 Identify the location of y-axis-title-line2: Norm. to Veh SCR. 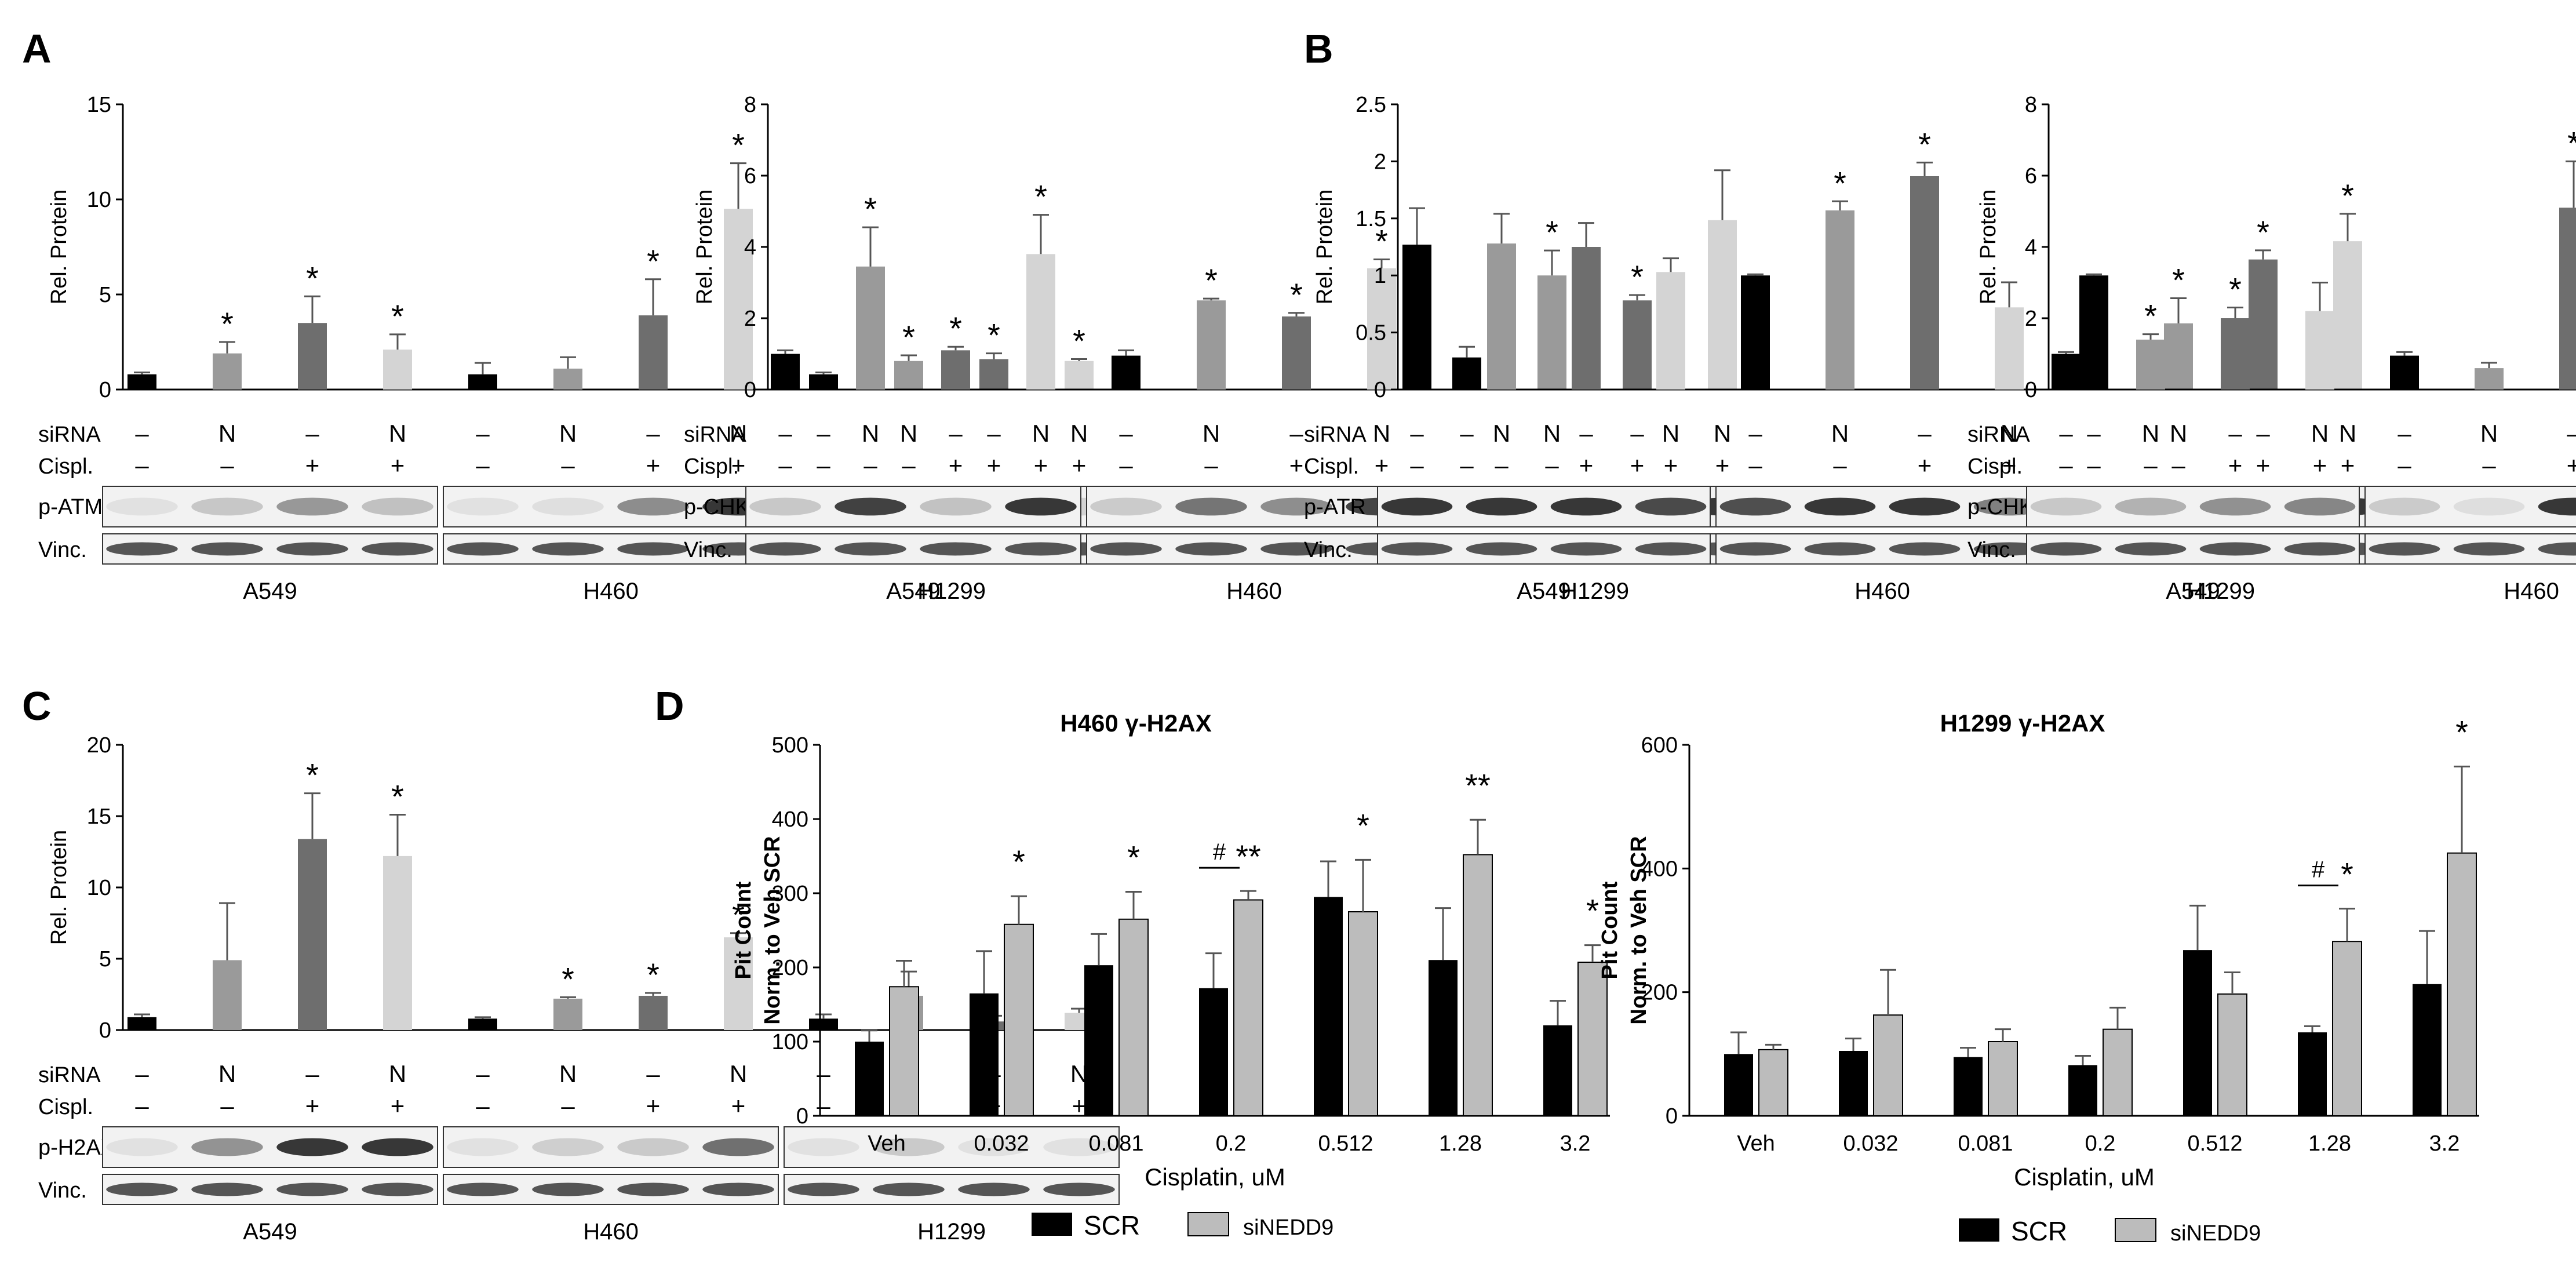
(1639, 930).